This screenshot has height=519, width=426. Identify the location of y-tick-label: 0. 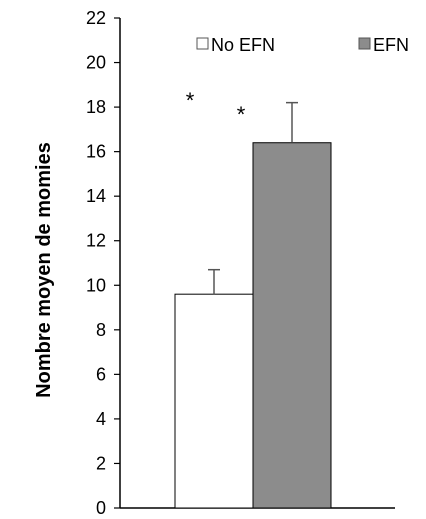
(101, 508).